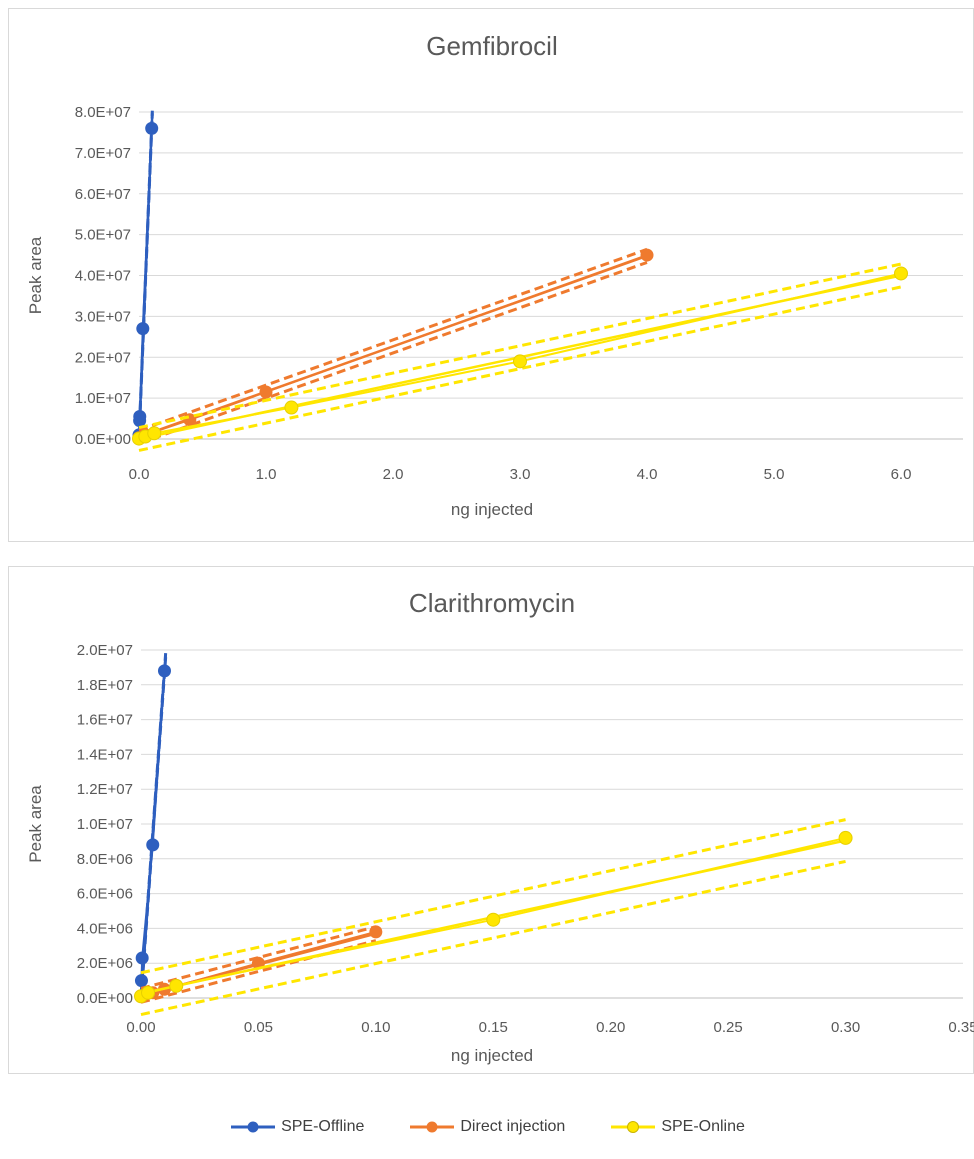  I want to click on x-tick-label: 6.0, so click(901, 474).